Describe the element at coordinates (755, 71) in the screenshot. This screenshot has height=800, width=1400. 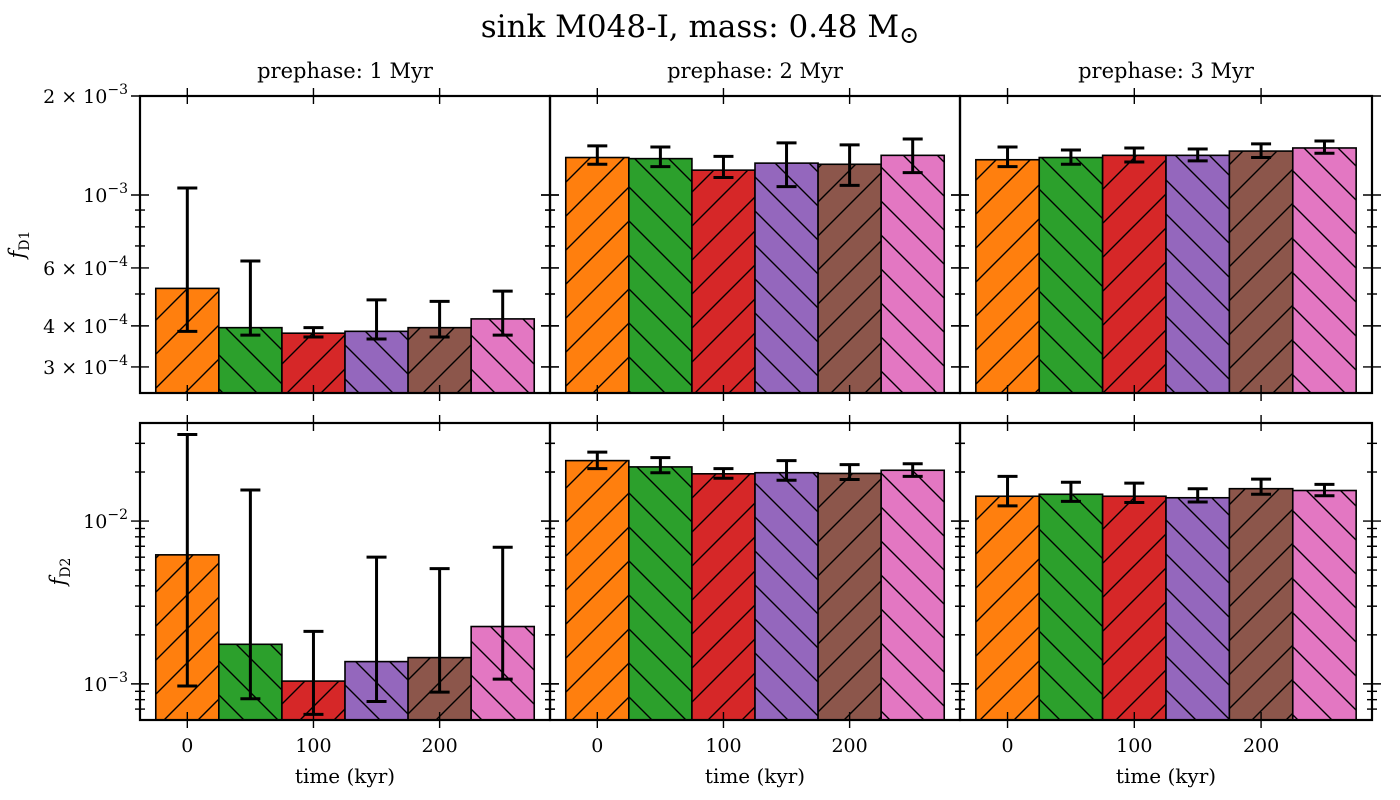
I see `column-title: prephase: 2 Myr` at that location.